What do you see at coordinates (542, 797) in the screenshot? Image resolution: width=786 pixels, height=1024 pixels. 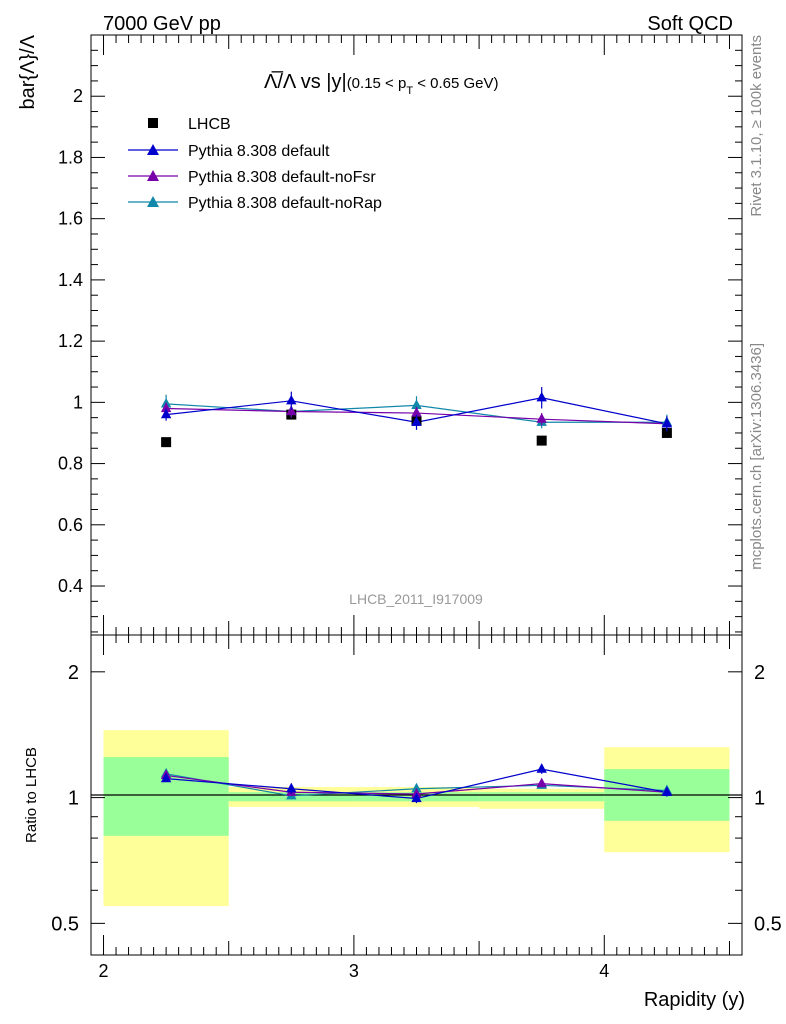 I see `ratio-band-inner` at bounding box center [542, 797].